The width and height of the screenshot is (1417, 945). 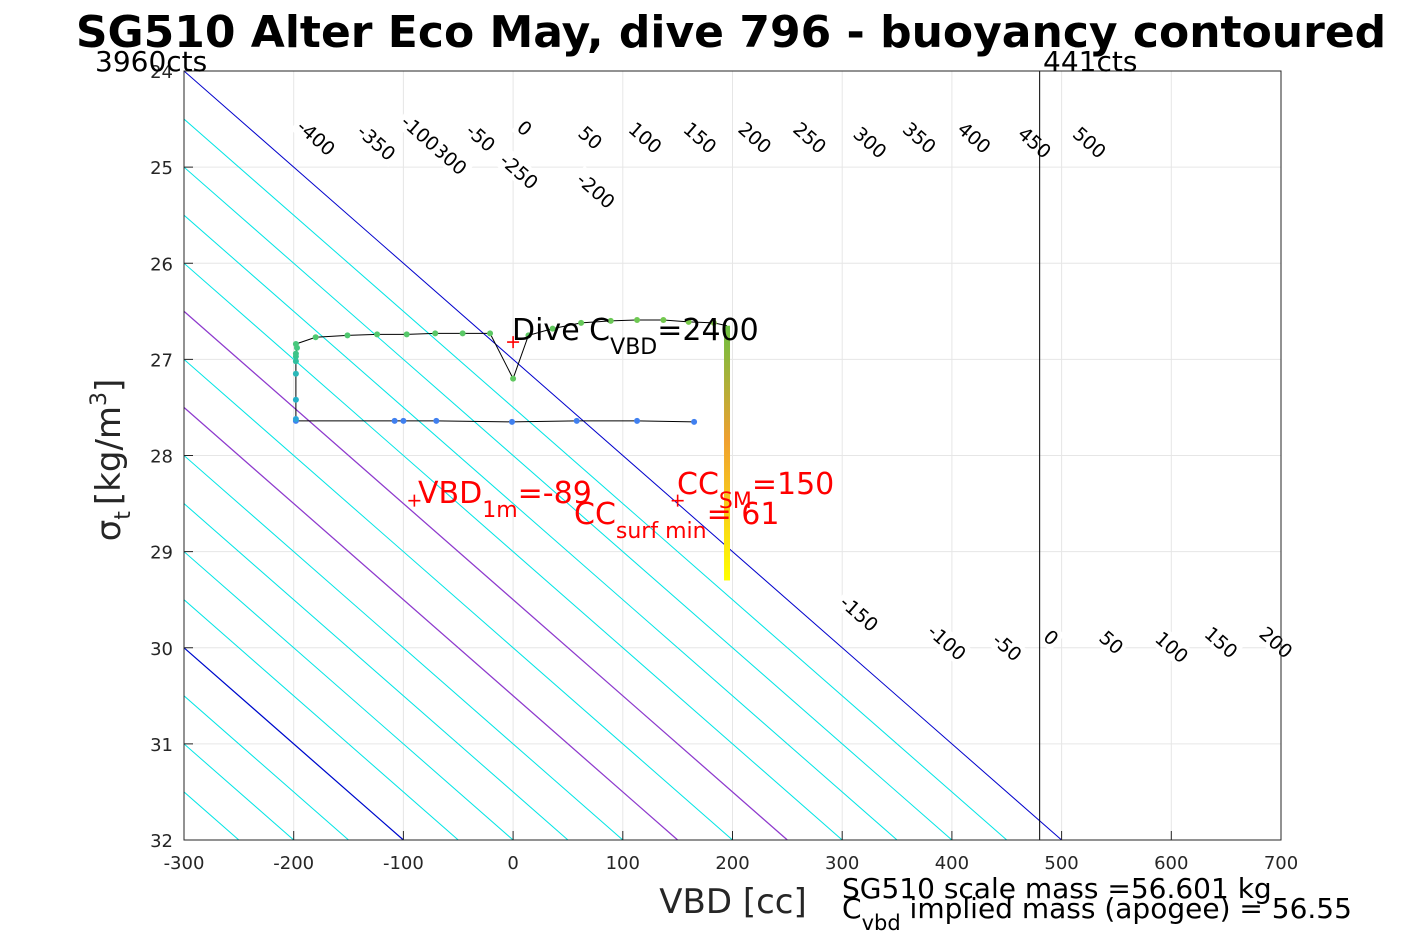 What do you see at coordinates (525, 128) in the screenshot?
I see `contour-label-upper-7: 0` at bounding box center [525, 128].